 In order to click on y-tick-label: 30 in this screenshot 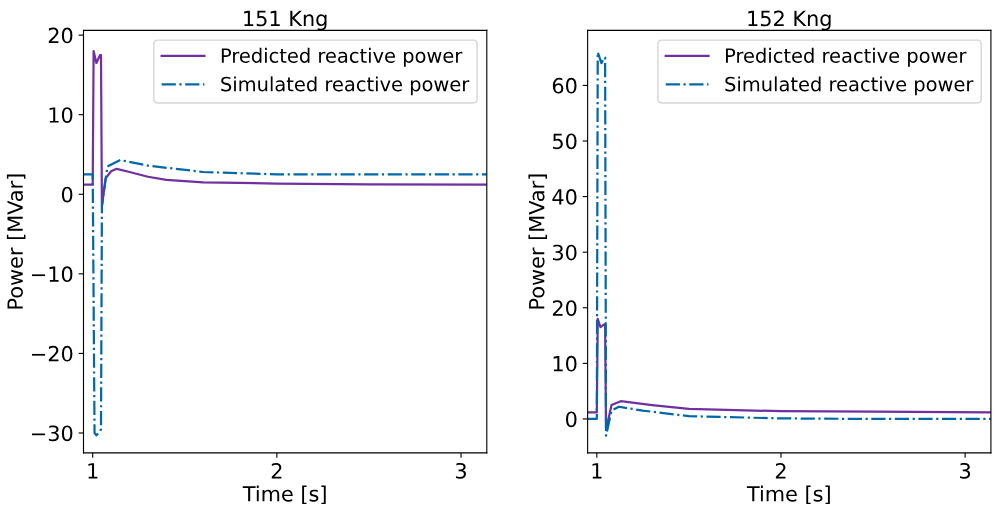, I will do `click(564, 252)`.